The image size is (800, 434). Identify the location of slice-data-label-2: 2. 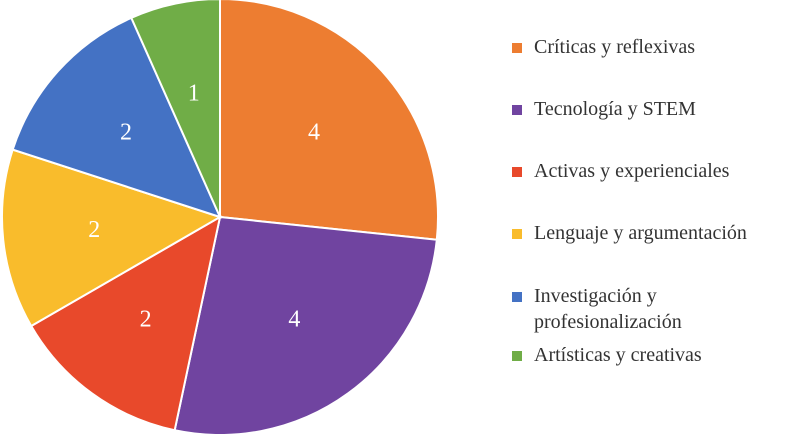
(146, 319).